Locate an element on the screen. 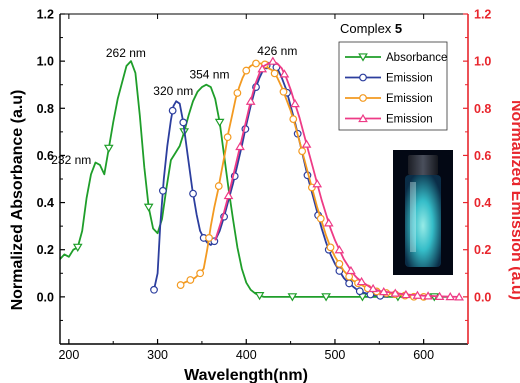 This screenshot has height=383, width=520. vial-fluorescence-photo is located at coordinates (423, 212).